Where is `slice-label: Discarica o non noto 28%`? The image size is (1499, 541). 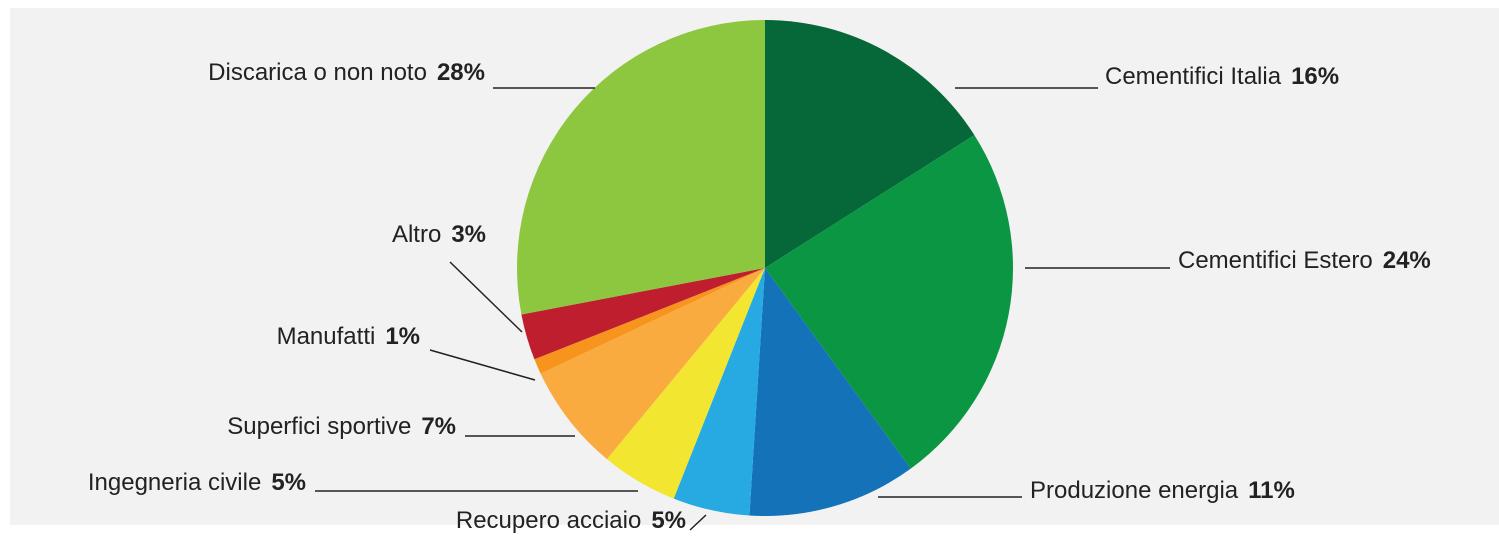 slice-label: Discarica o non noto 28% is located at coordinates (346, 72).